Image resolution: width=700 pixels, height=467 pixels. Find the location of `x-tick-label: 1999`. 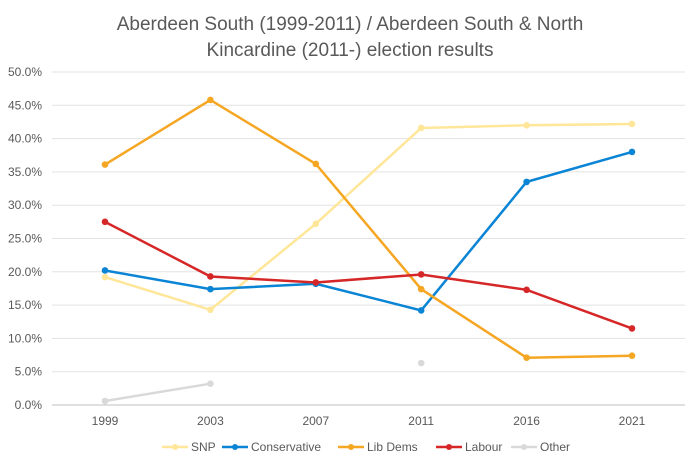

x-tick-label: 1999 is located at coordinates (105, 421).